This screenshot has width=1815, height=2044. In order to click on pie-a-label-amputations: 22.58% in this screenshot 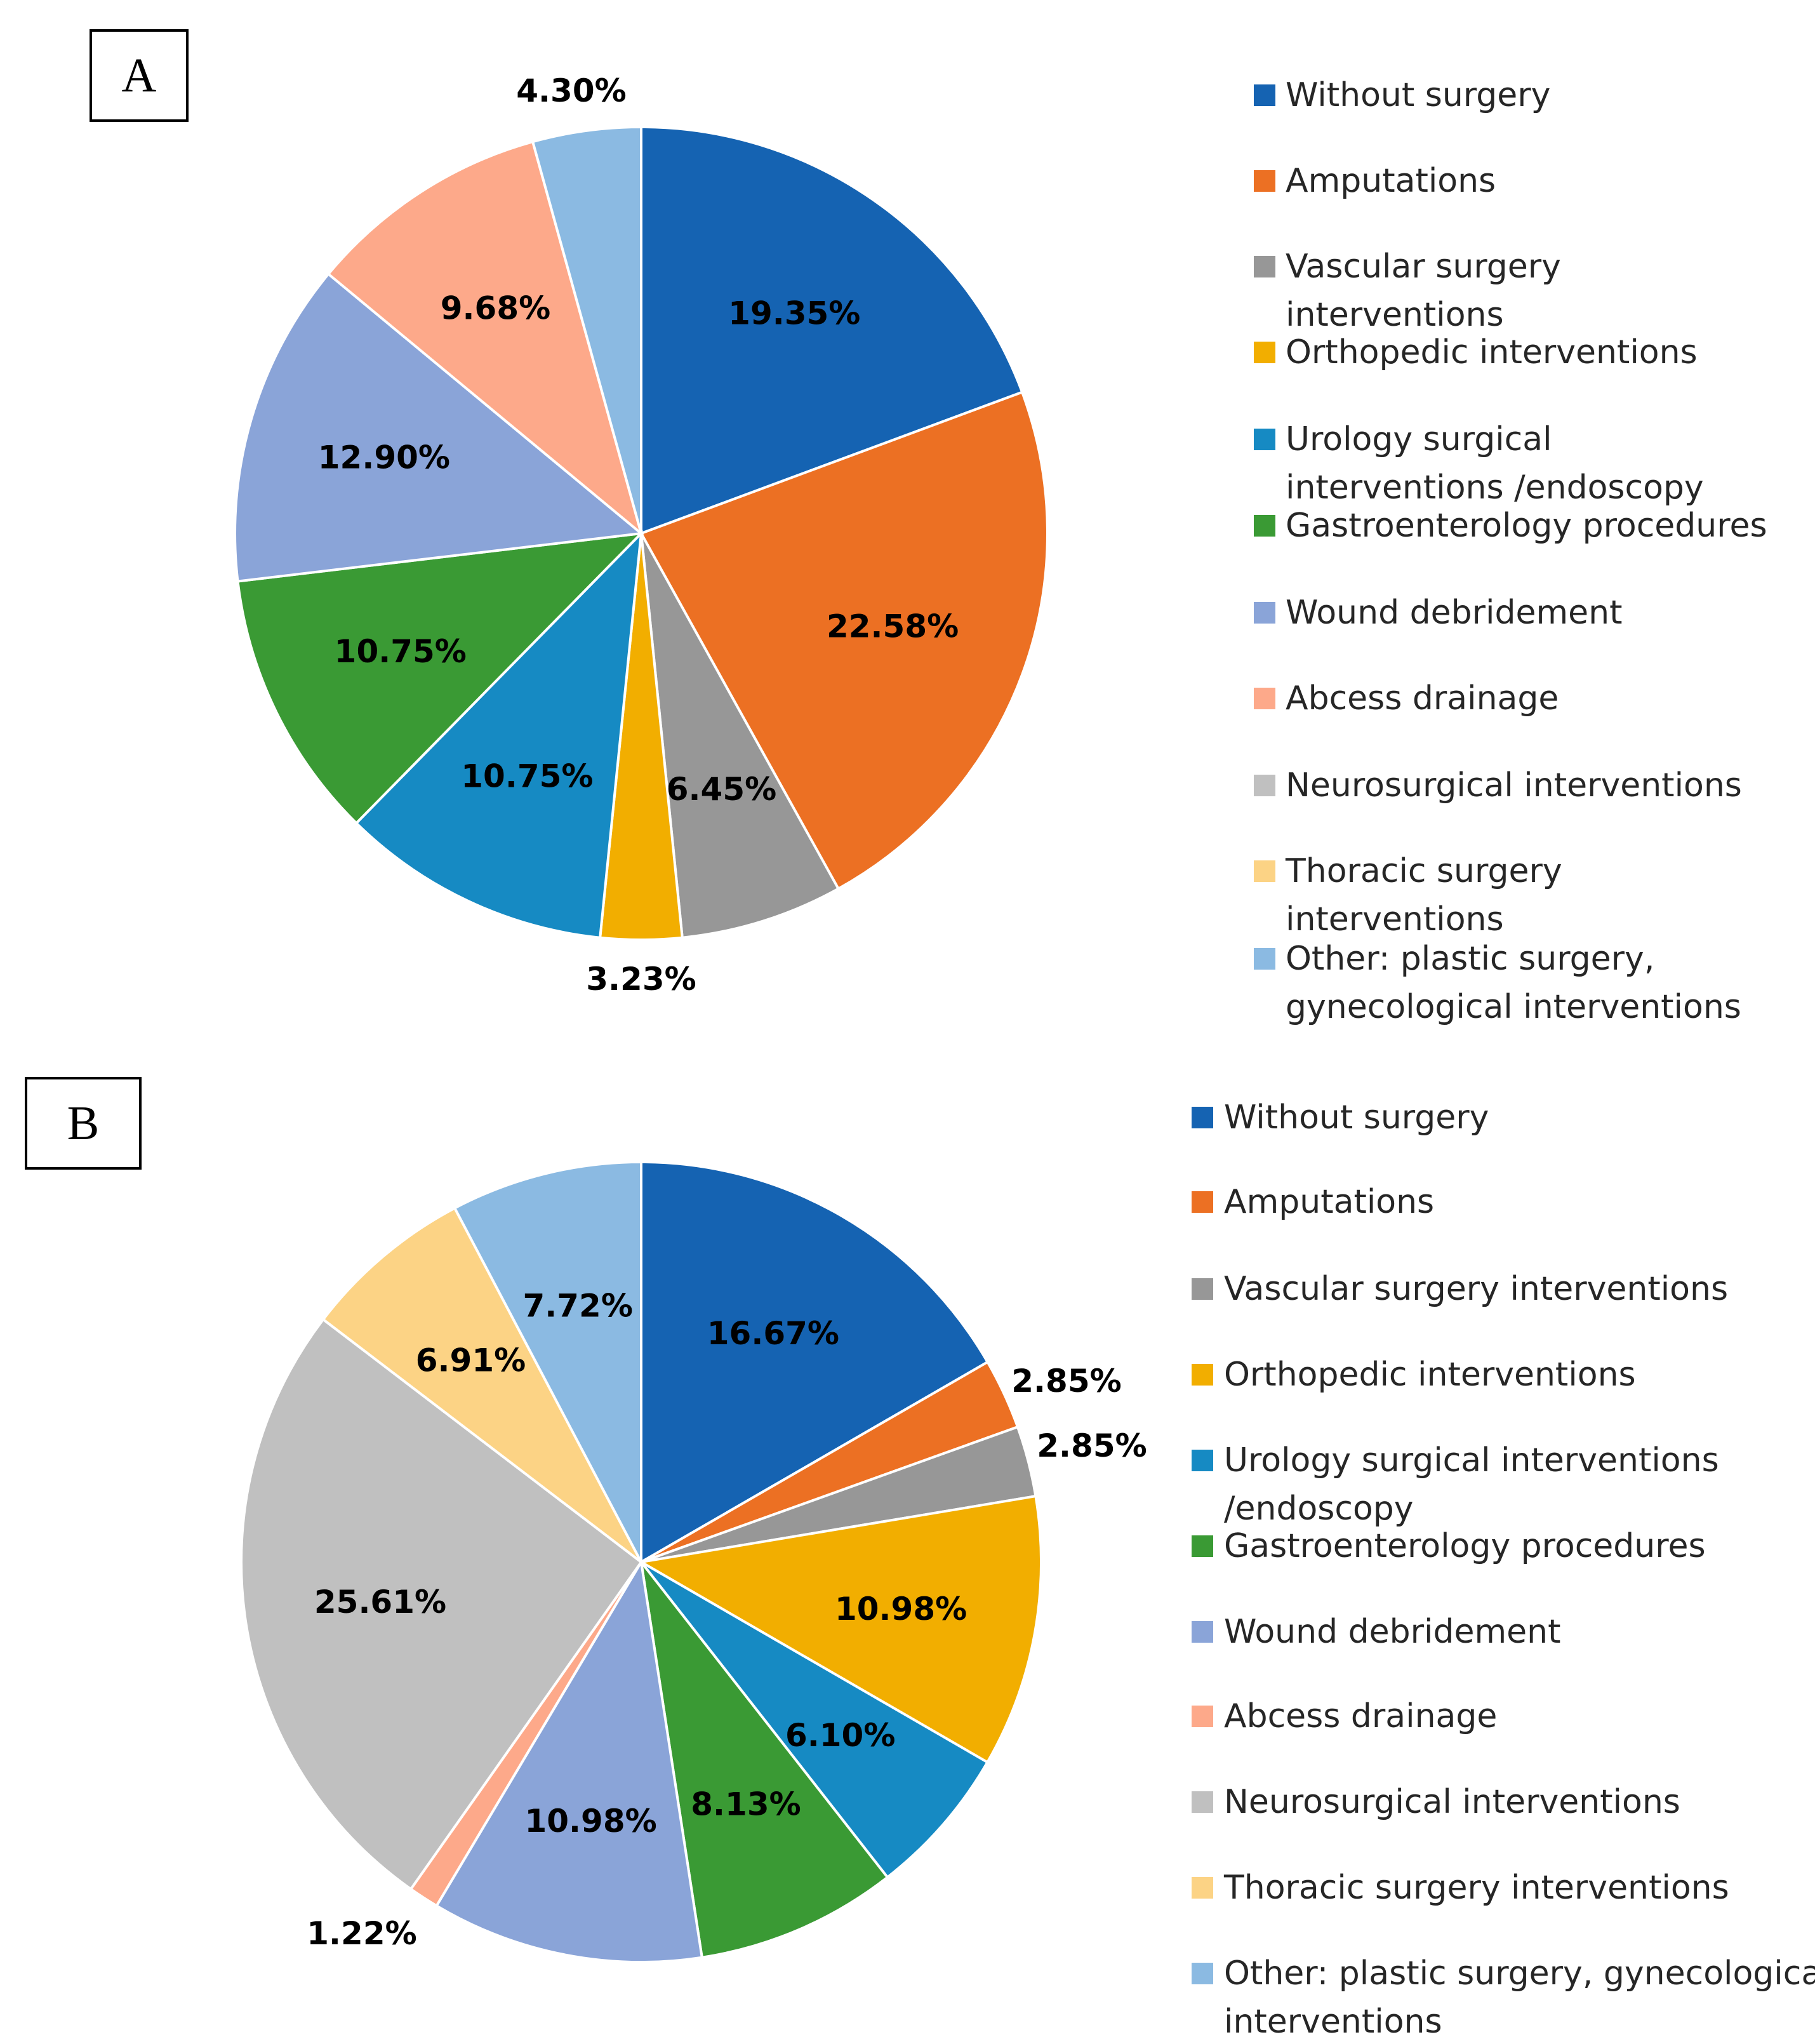, I will do `click(893, 626)`.